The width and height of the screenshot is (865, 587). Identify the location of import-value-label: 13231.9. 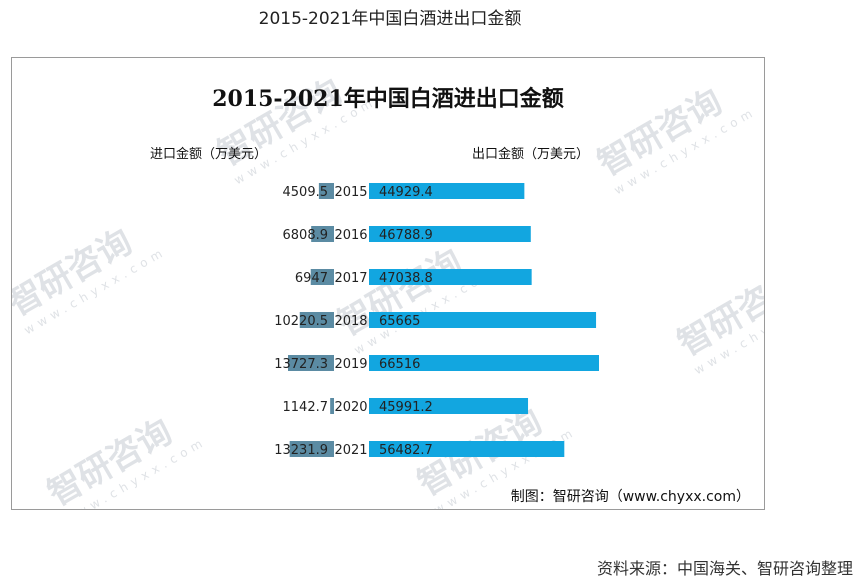
(301, 450).